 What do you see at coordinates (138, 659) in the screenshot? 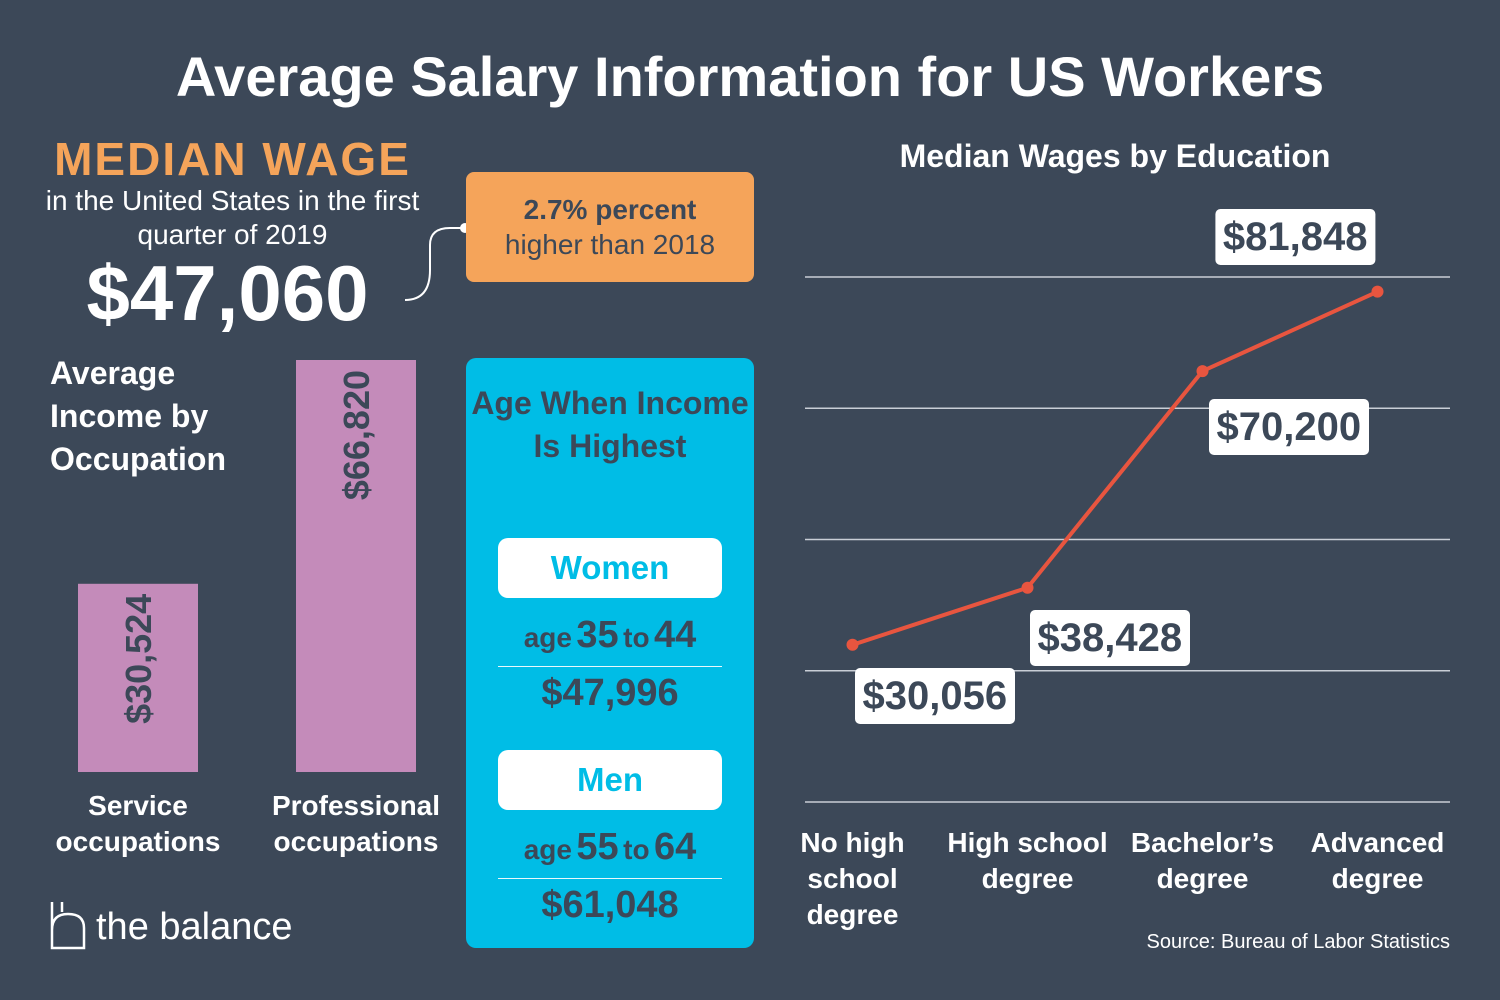
I see `bar-value-label: $30,524` at bounding box center [138, 659].